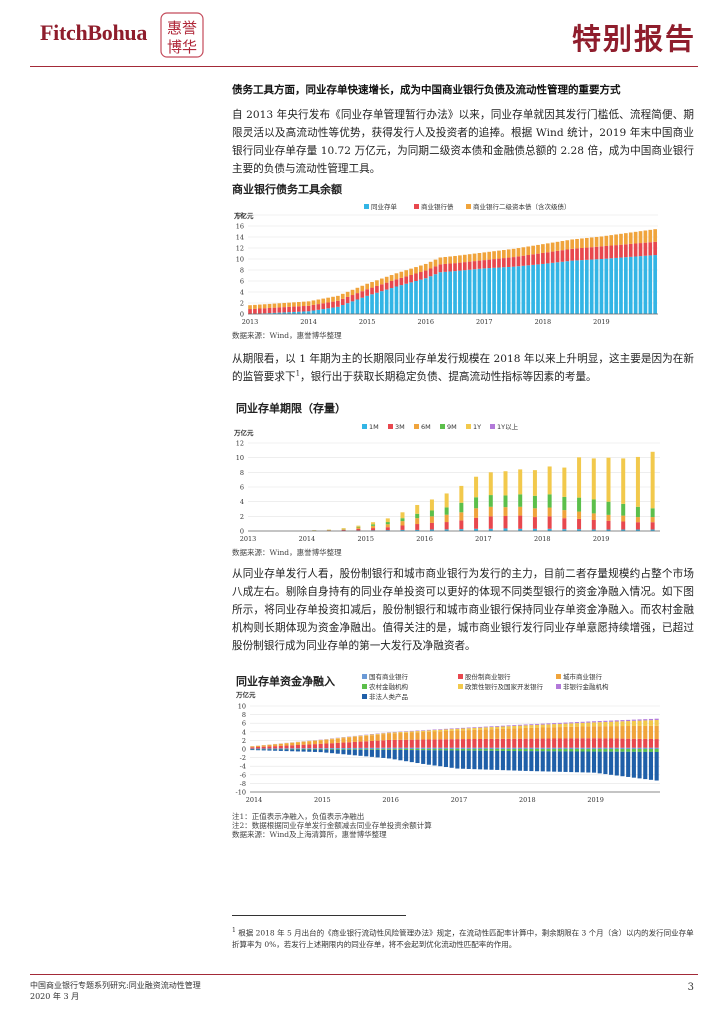  I want to click on x-tick-label: 2018, so click(543, 322).